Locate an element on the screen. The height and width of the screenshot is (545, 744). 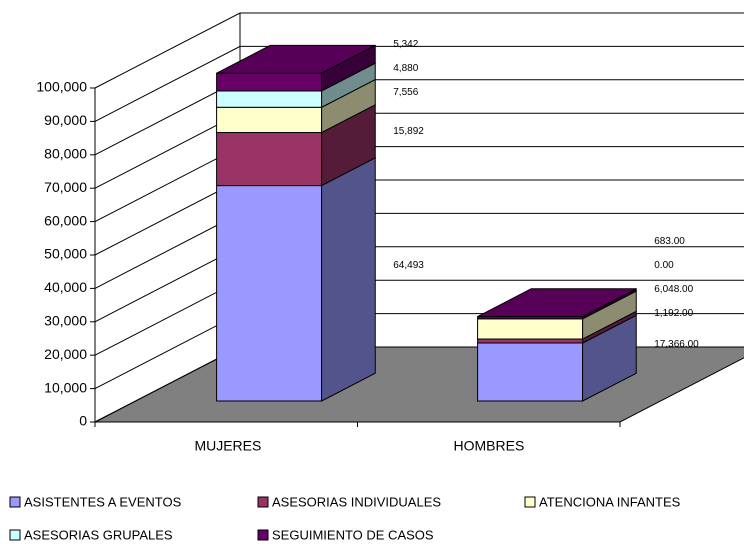
x-tick-label: HOMBRES is located at coordinates (489, 446).